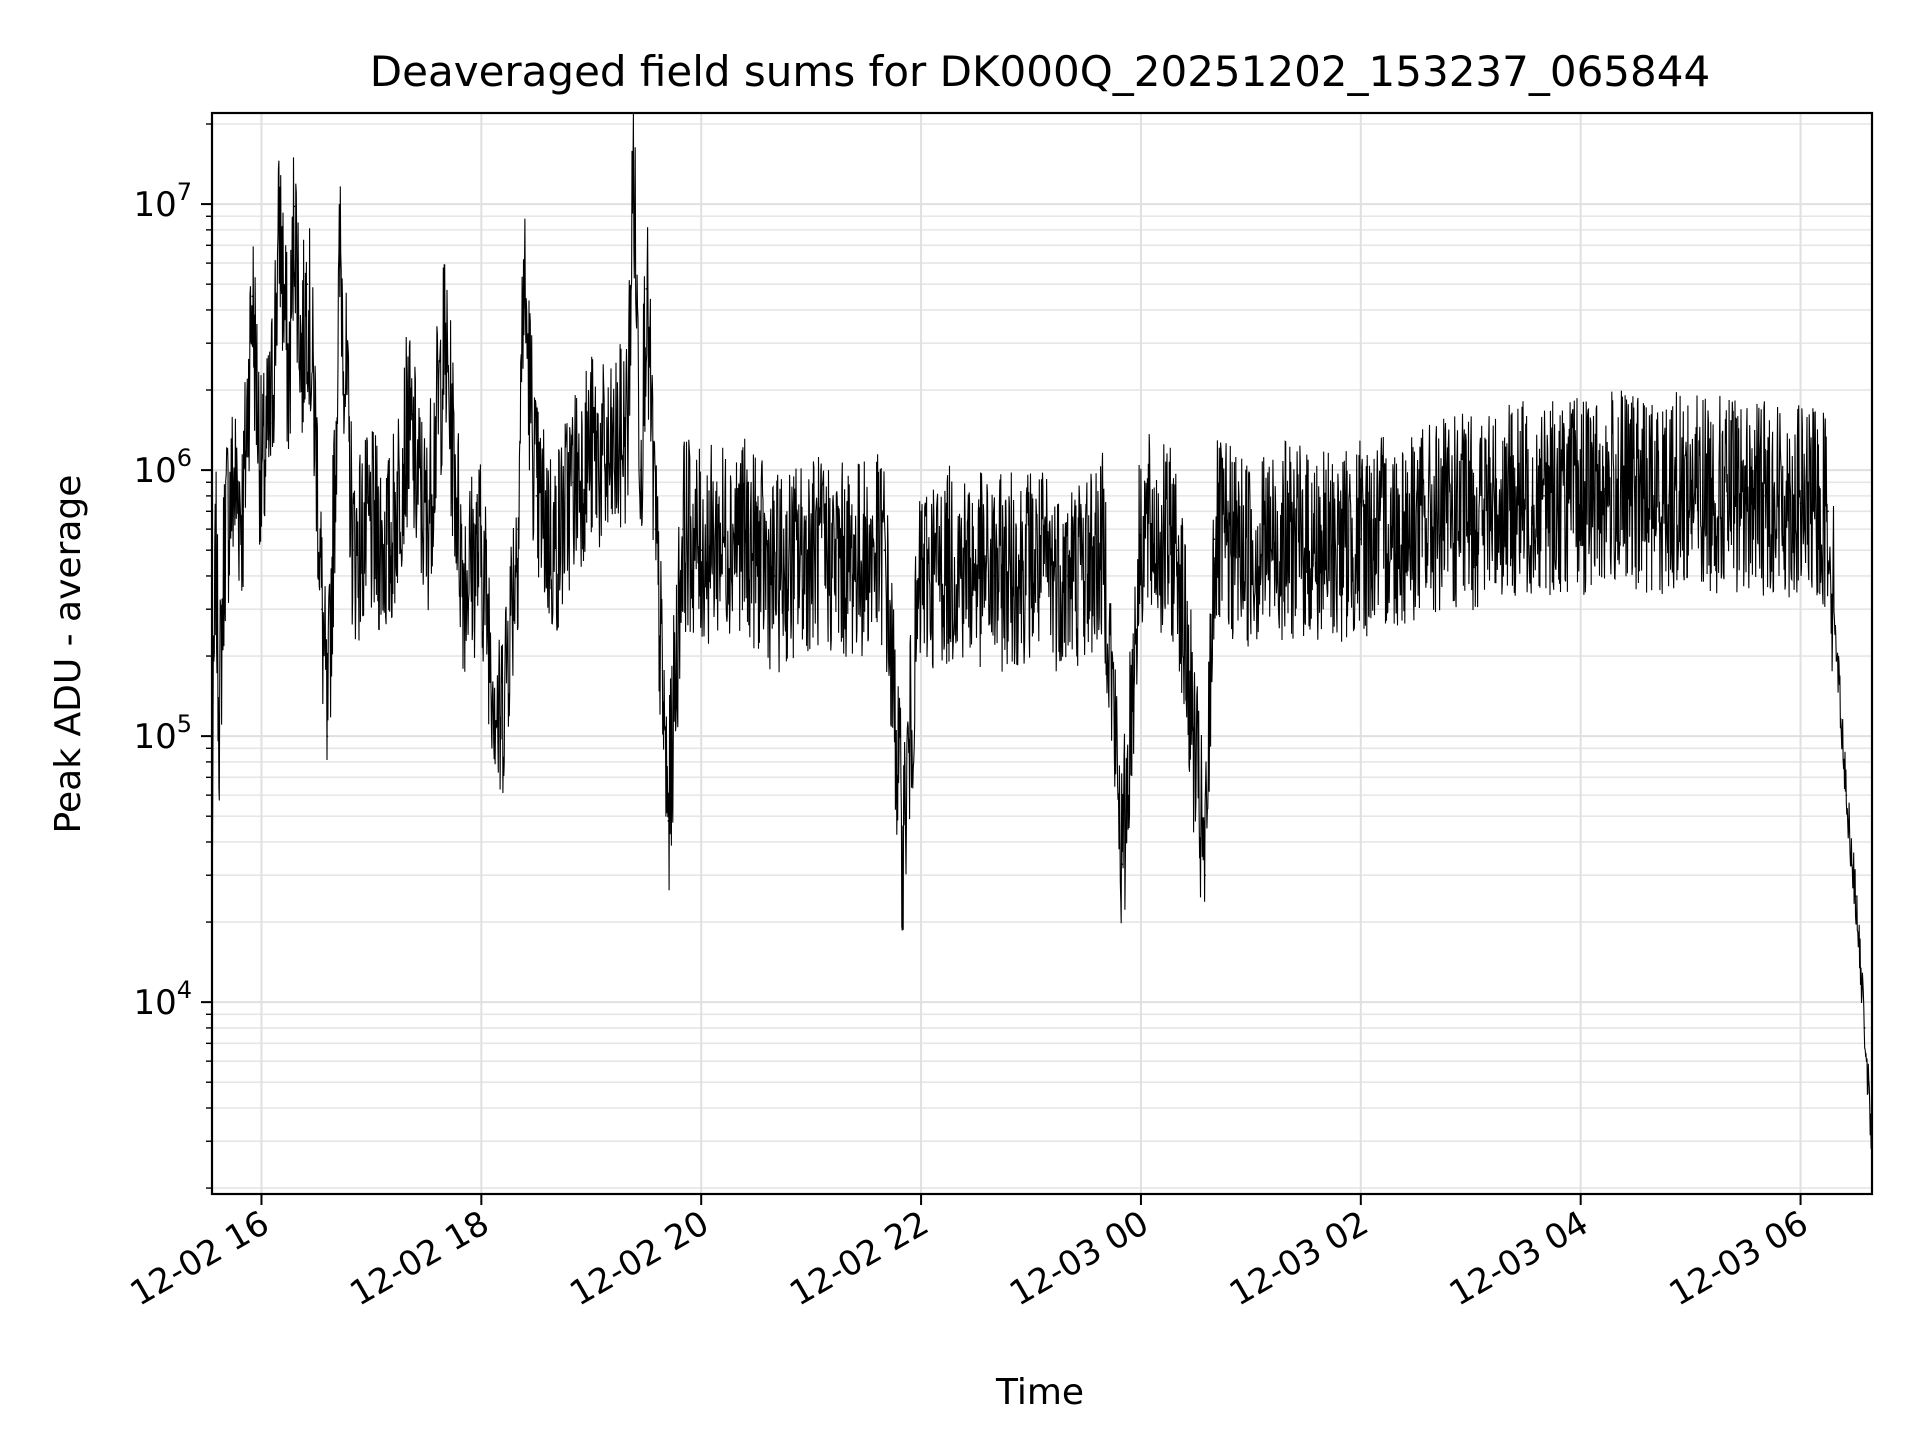 The width and height of the screenshot is (1920, 1440). Describe the element at coordinates (1039, 1392) in the screenshot. I see `x-axis-label: Time` at that location.